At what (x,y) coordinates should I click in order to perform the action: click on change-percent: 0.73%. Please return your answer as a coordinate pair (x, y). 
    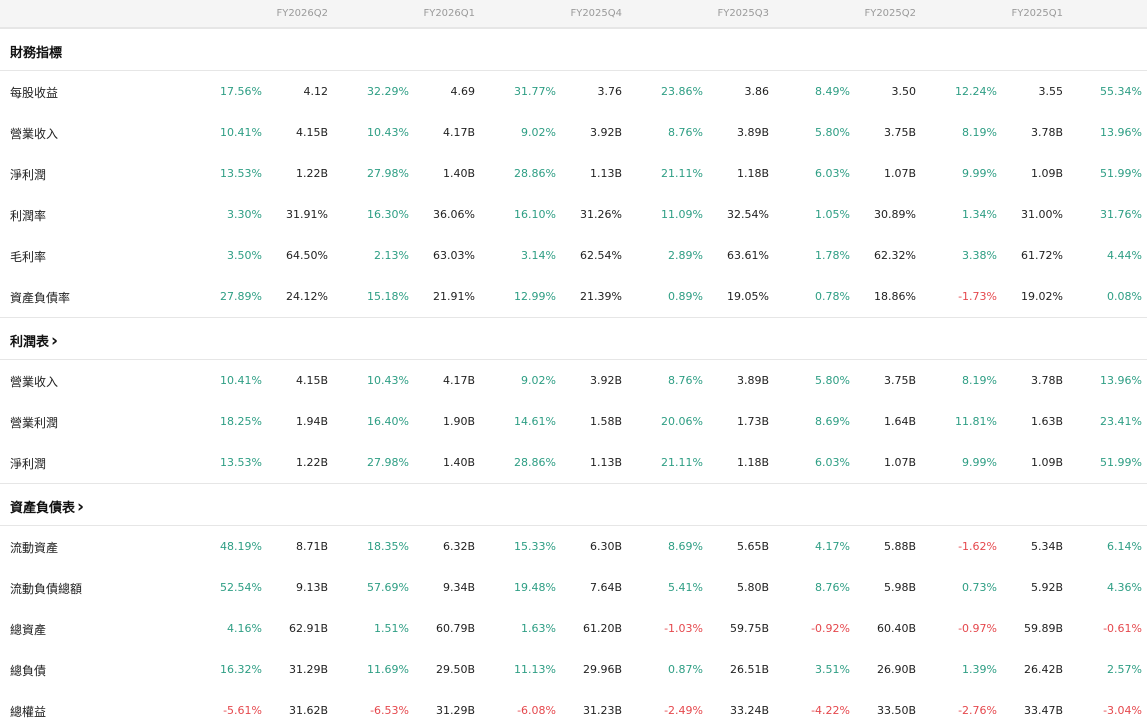
    Looking at the image, I should click on (979, 587).